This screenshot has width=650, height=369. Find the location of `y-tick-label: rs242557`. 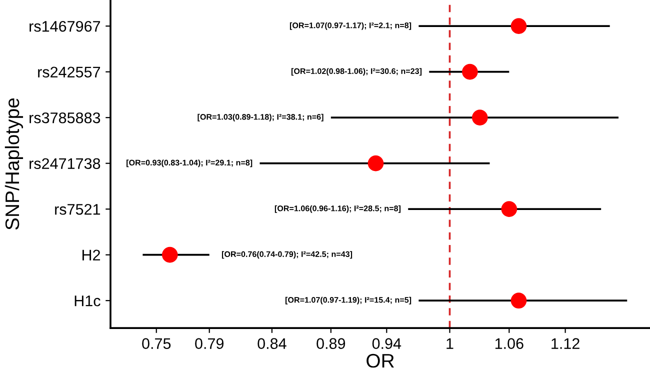

y-tick-label: rs242557 is located at coordinates (69, 72).